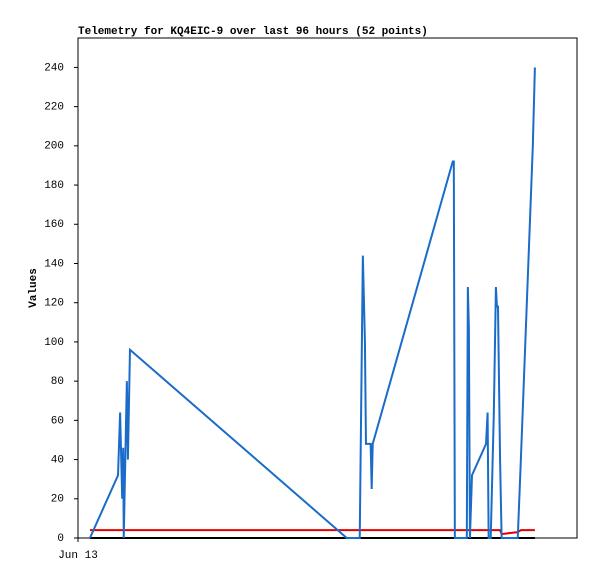 This screenshot has height=579, width=597. What do you see at coordinates (54, 343) in the screenshot?
I see `y-tick-label: 100` at bounding box center [54, 343].